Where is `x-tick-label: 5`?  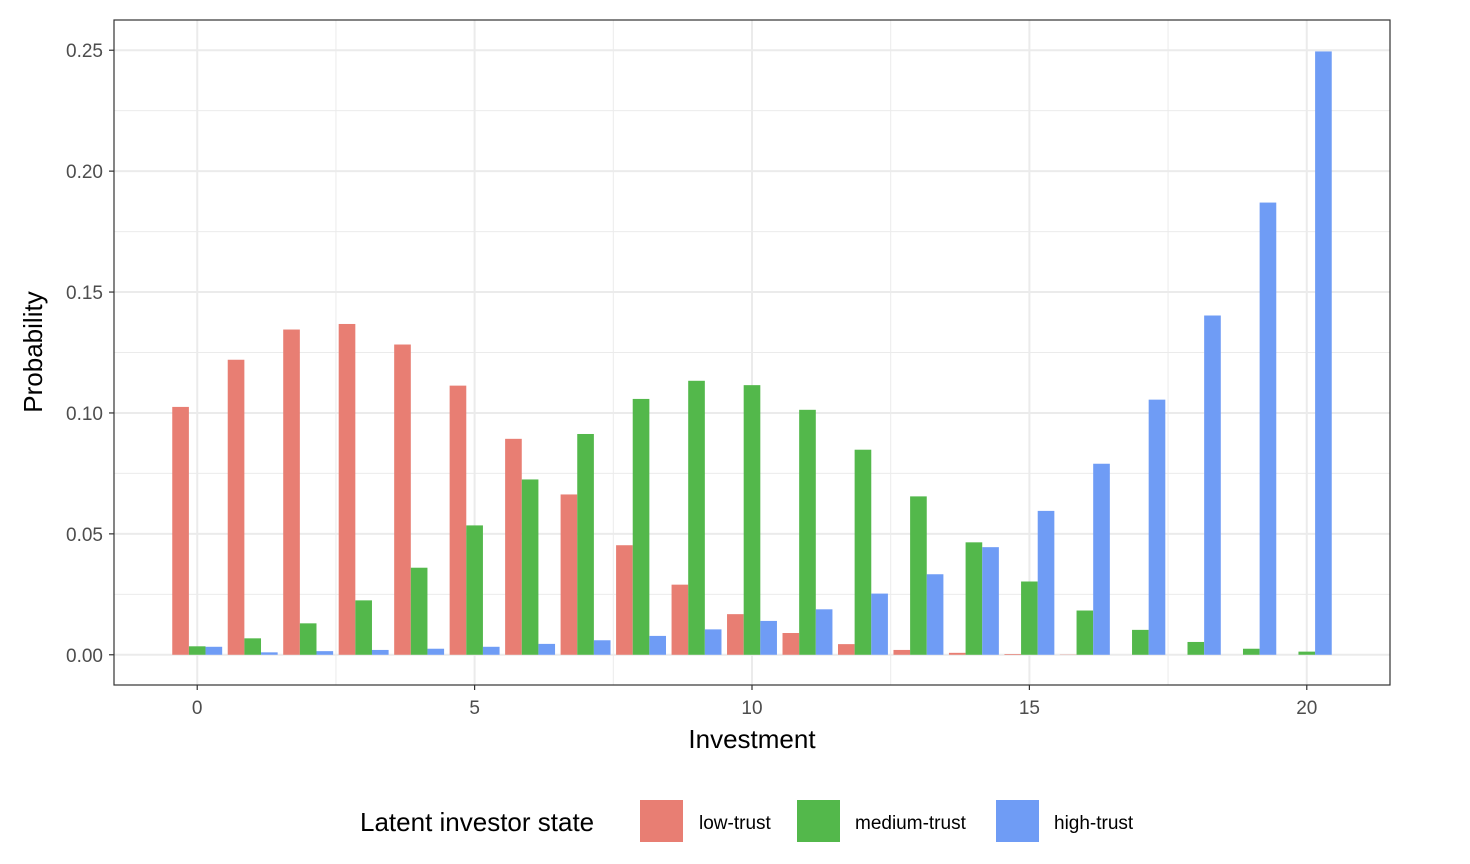 x-tick-label: 5 is located at coordinates (474, 708).